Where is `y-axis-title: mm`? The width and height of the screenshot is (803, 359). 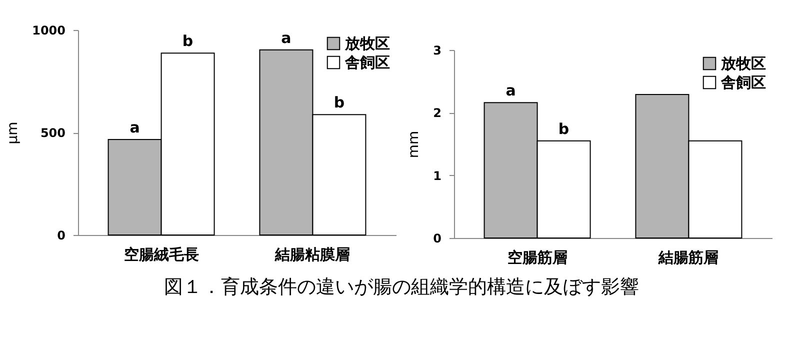
y-axis-title: mm is located at coordinates (414, 144).